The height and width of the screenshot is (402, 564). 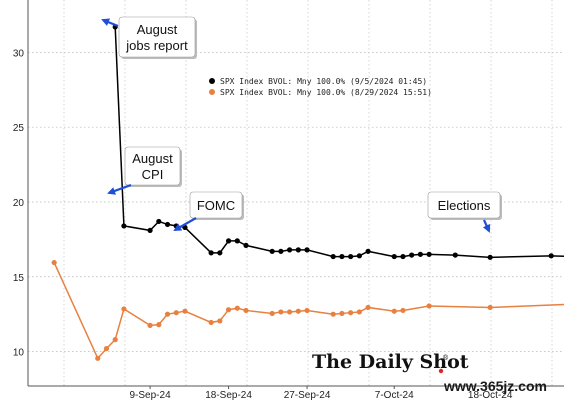 What do you see at coordinates (19, 353) in the screenshot?
I see `y-tick-label: 10` at bounding box center [19, 353].